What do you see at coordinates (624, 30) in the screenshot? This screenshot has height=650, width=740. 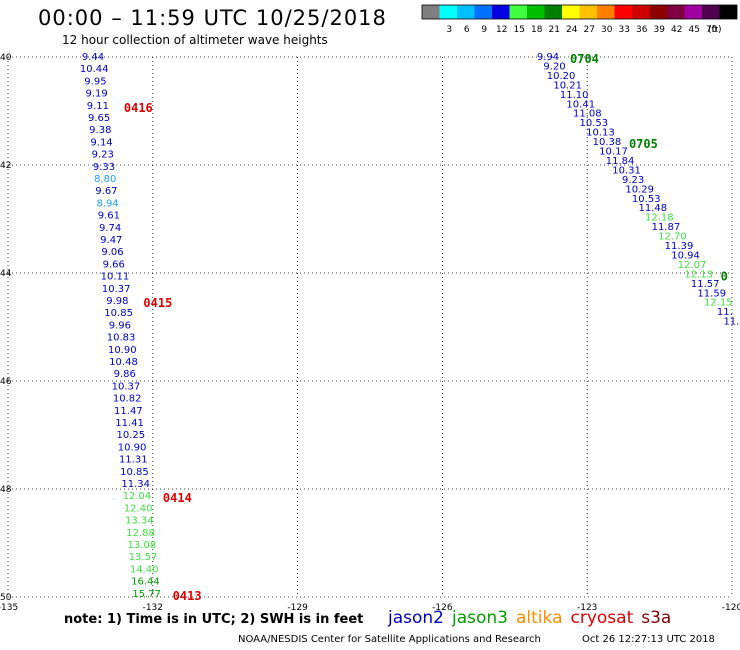 I see `legend-label: 33` at bounding box center [624, 30].